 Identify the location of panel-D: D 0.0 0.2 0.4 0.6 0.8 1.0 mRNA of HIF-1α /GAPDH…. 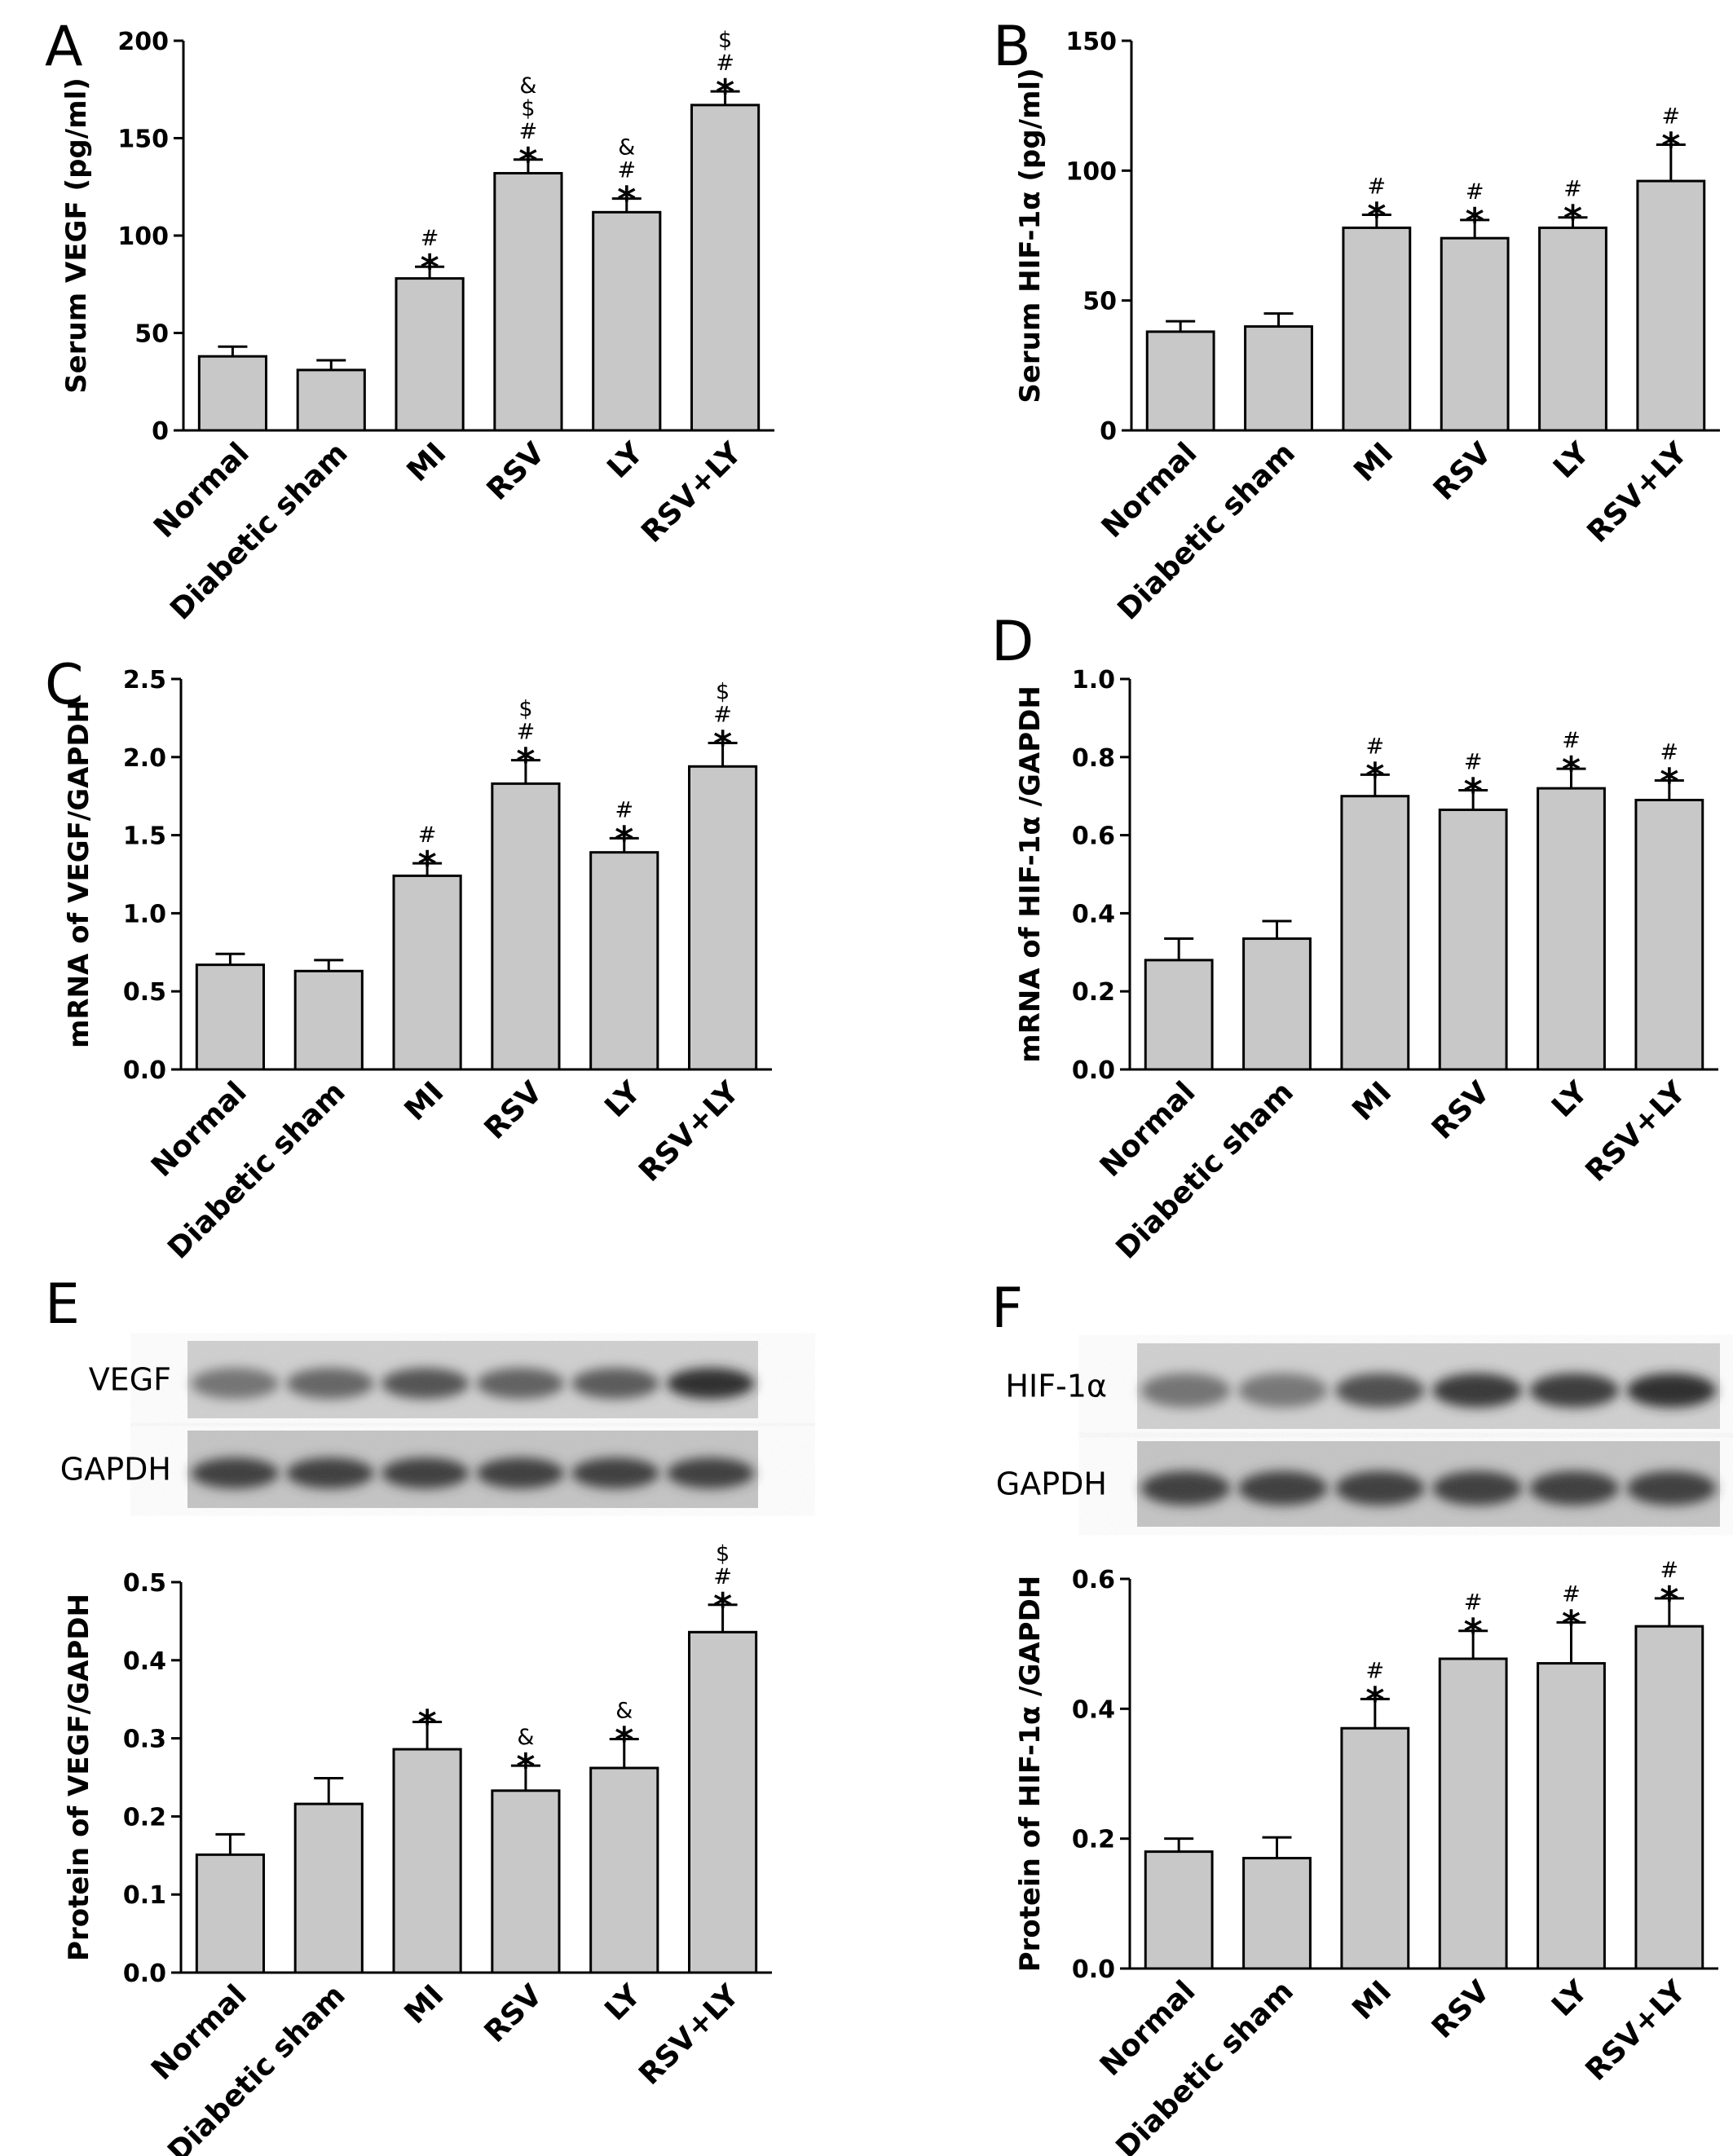
(1354, 938).